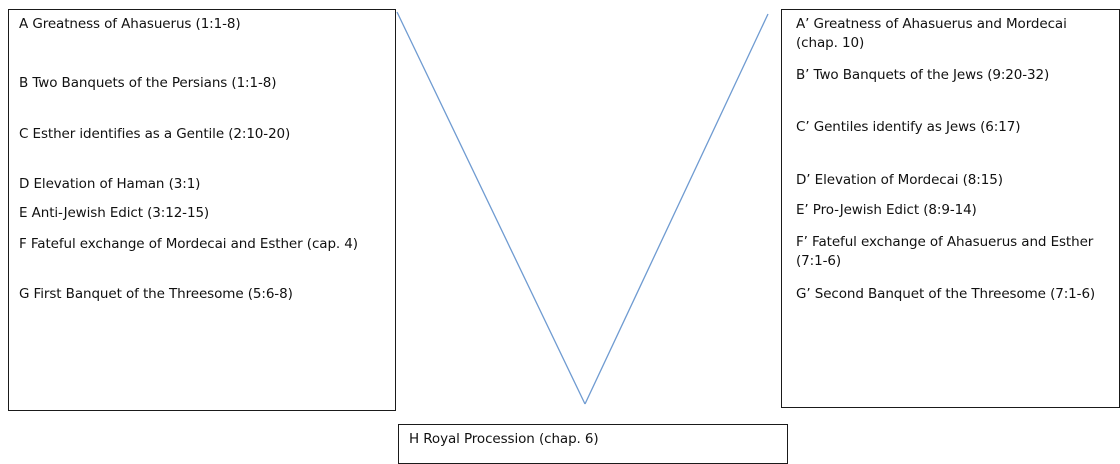  I want to click on left-item-g: G First Banquet of the Threesome (5:6-8), so click(156, 294).